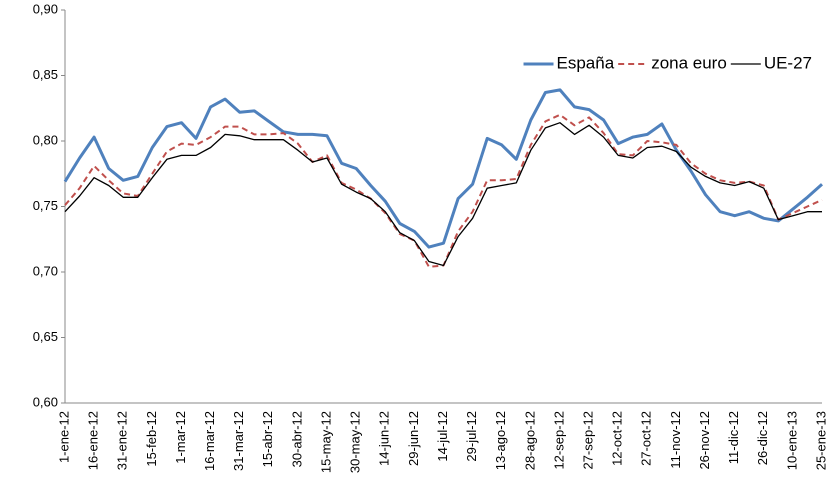 This screenshot has height=493, width=832. Describe the element at coordinates (45, 139) in the screenshot. I see `y-tick-label: 0,80` at that location.